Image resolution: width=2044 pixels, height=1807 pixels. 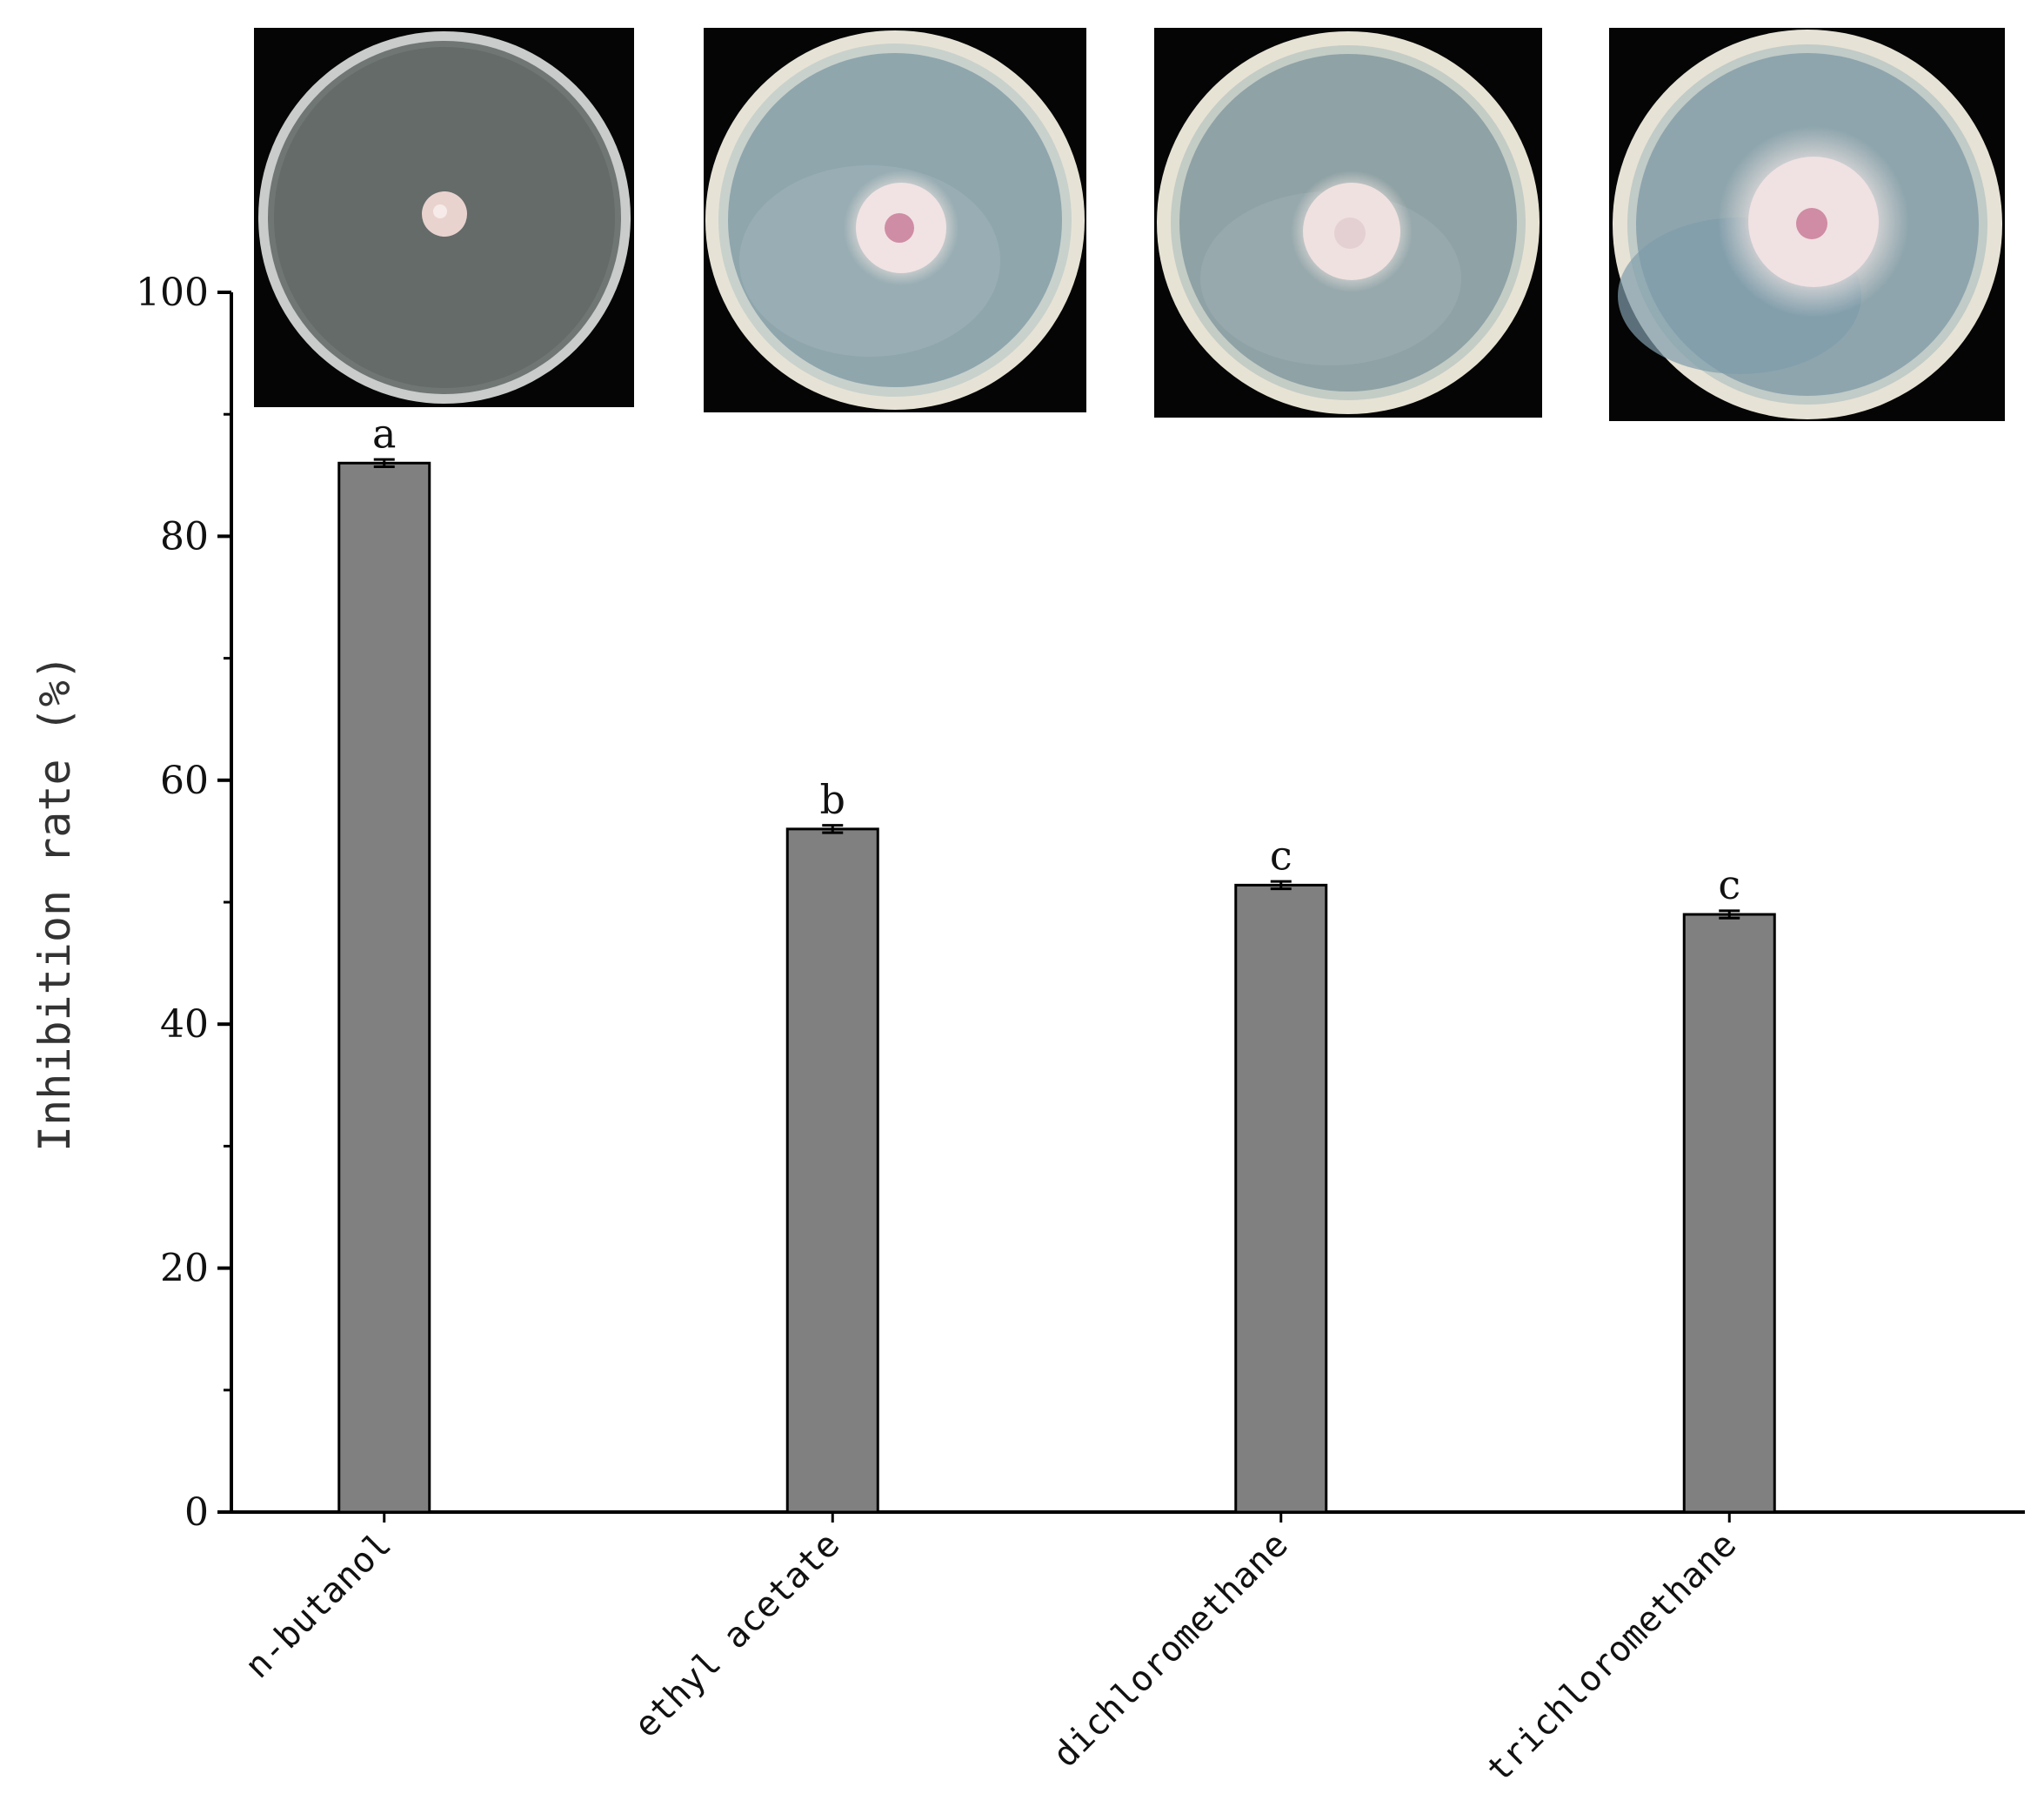 I want to click on y-tick-label: 0, so click(x=196, y=1512).